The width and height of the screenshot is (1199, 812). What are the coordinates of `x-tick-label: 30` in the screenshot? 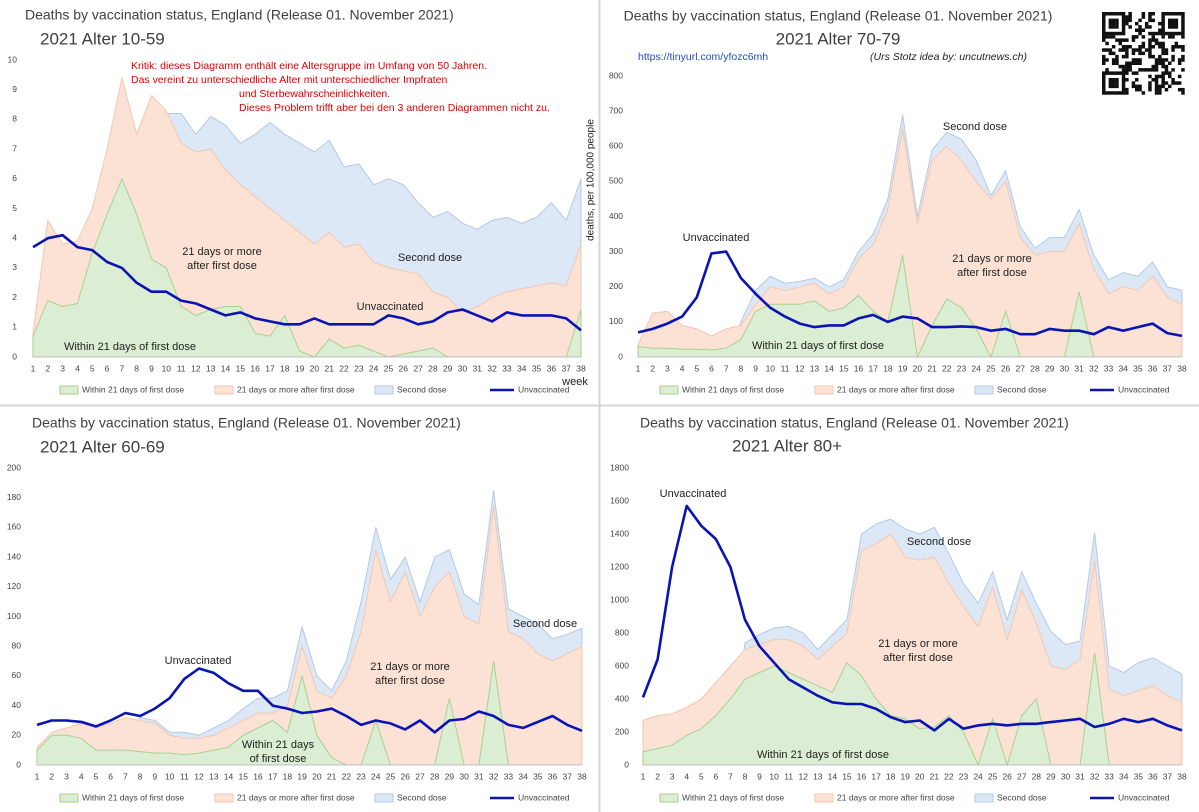 It's located at (464, 776).